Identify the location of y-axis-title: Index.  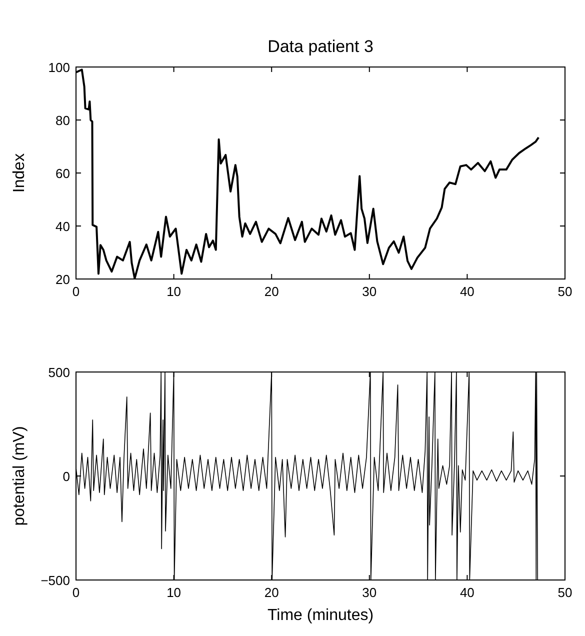
(19, 173).